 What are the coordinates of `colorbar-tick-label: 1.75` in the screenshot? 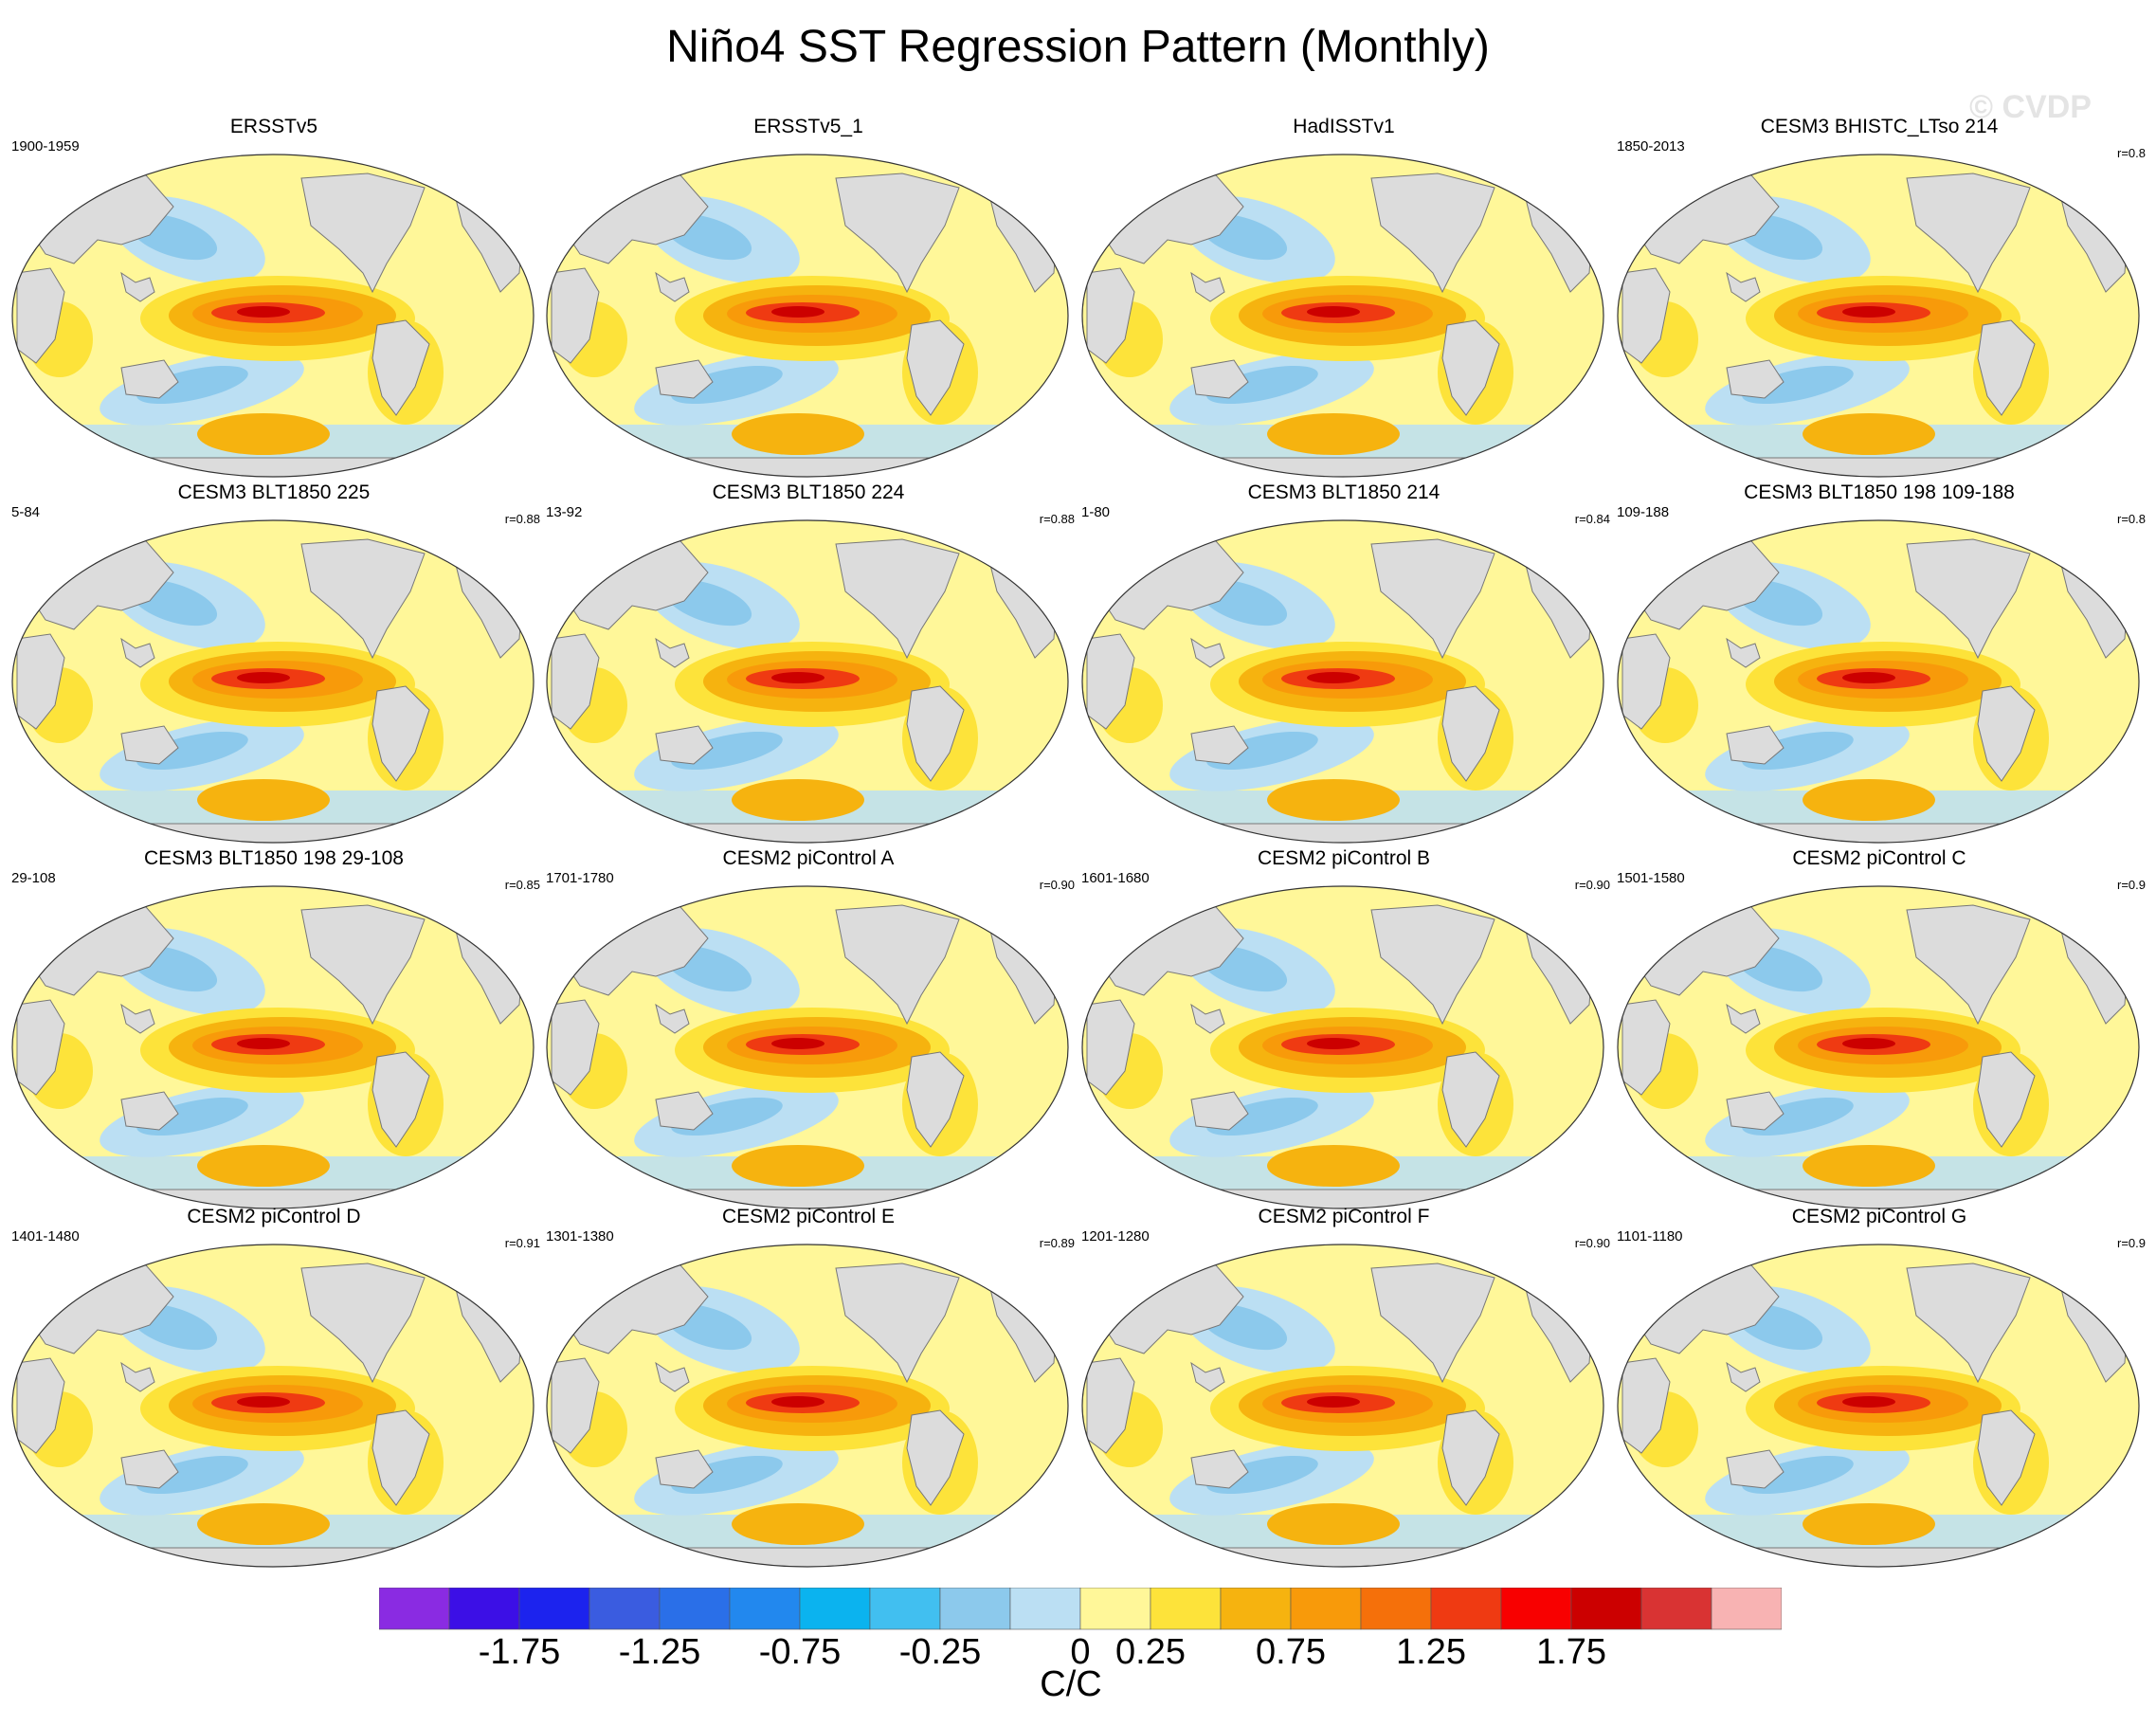 It's located at (1571, 1652).